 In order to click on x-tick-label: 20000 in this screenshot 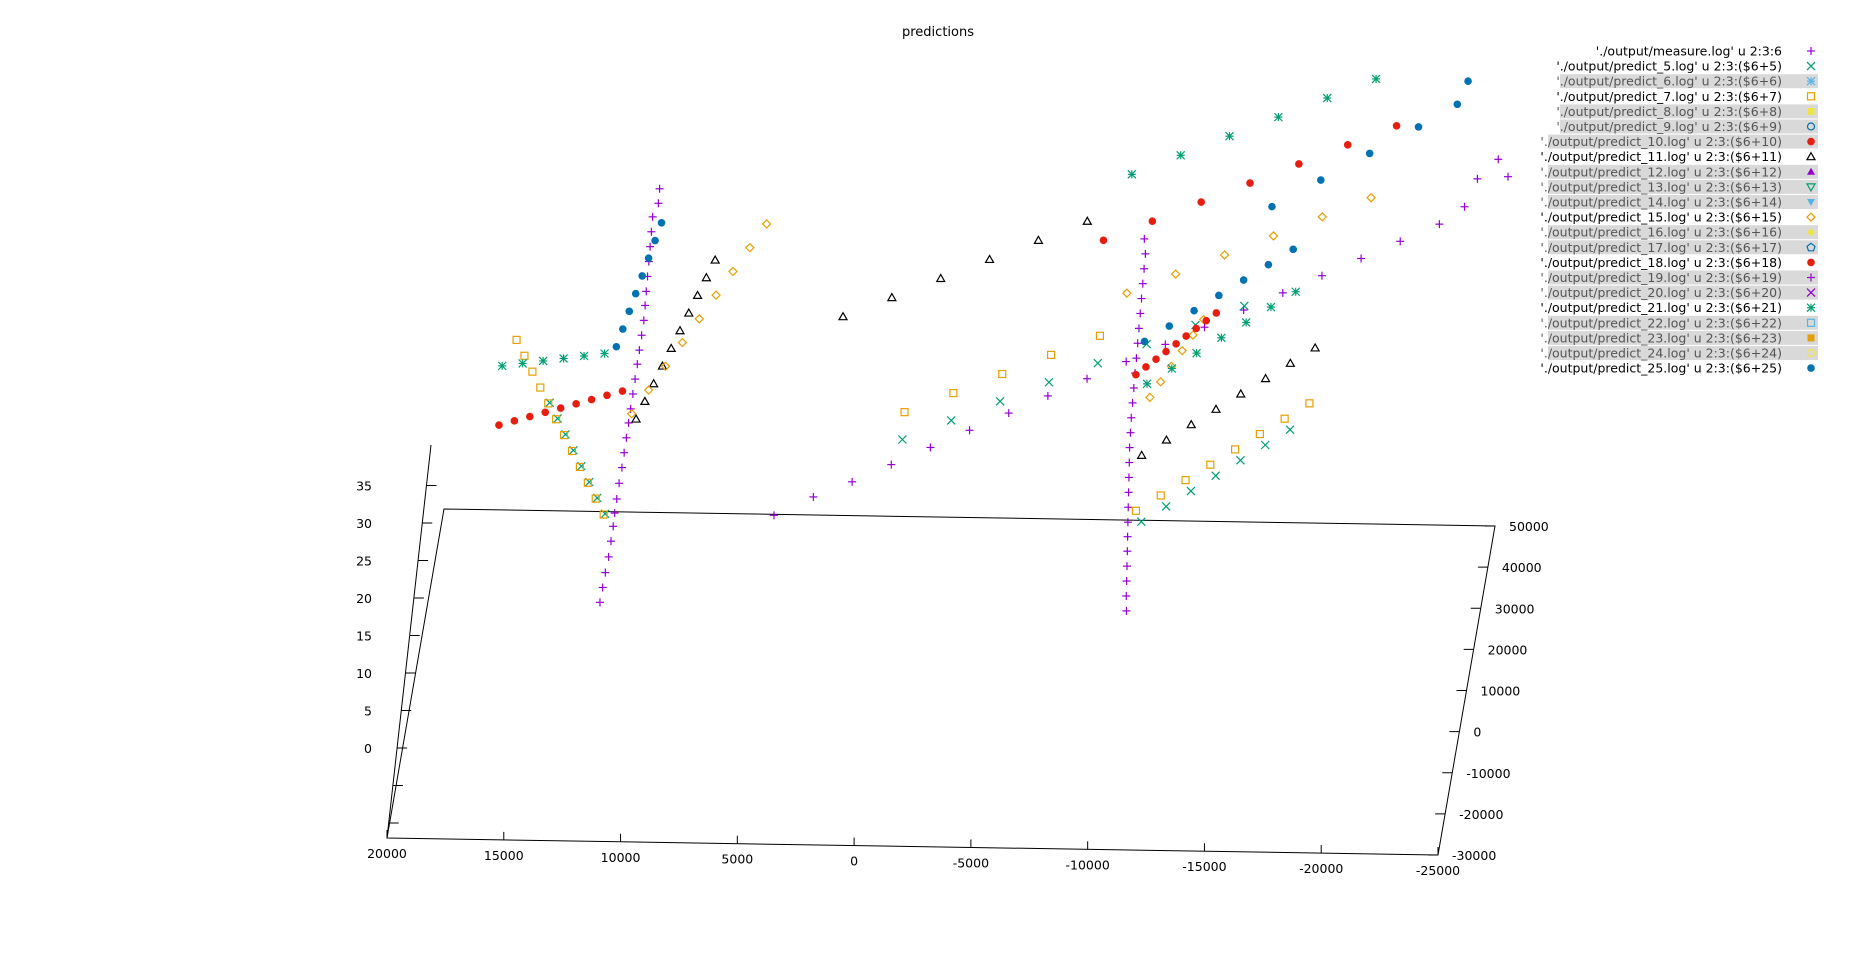, I will do `click(387, 853)`.